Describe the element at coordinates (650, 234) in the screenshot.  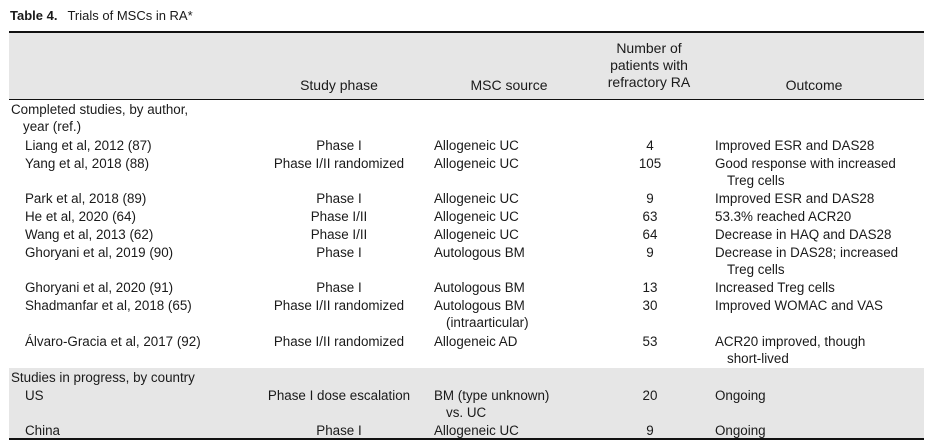
I see `patients-cell: 64` at that location.